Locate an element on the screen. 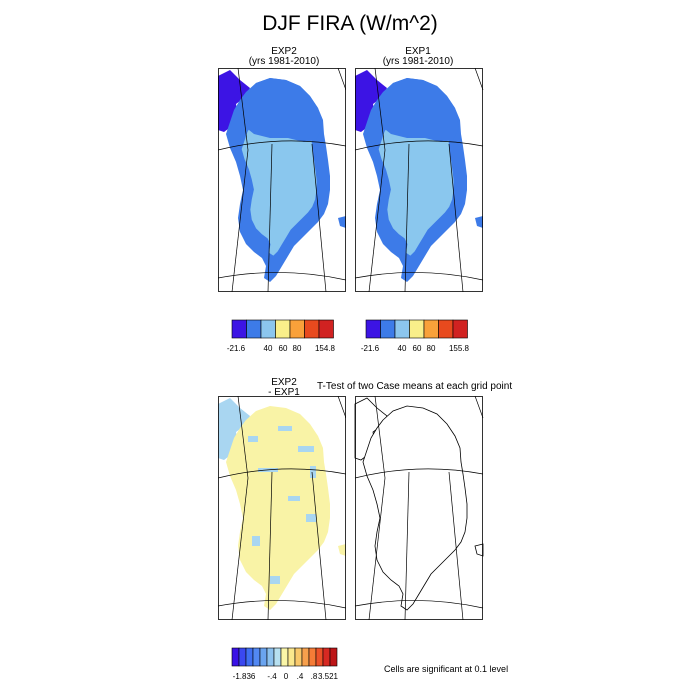 This screenshot has width=700, height=700. panel-1-title: EXP2 (yrs 1981-2010) is located at coordinates (284, 57).